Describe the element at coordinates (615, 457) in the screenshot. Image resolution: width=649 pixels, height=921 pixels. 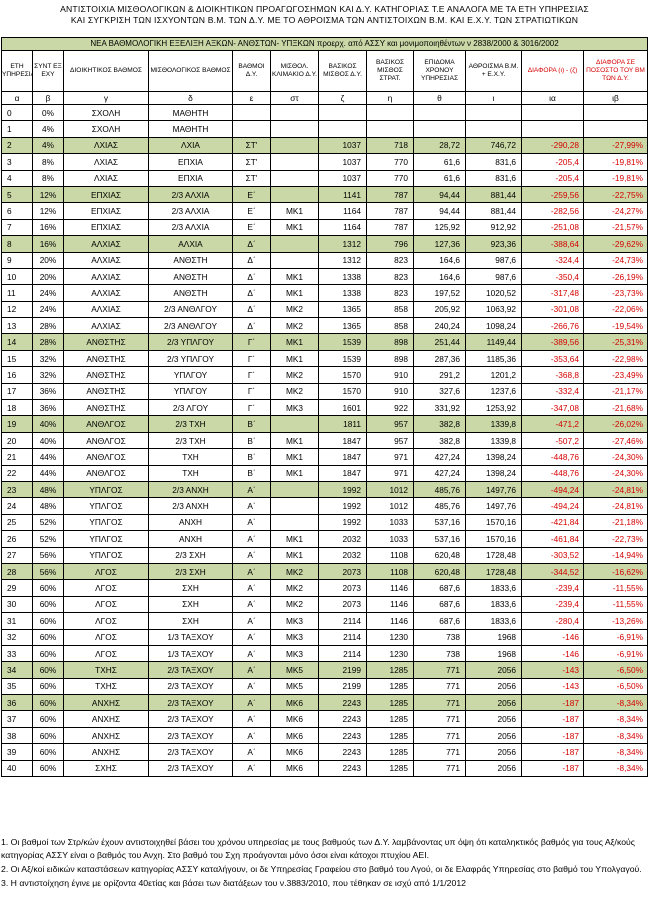
I see `table-cell: -24,30%` at that location.